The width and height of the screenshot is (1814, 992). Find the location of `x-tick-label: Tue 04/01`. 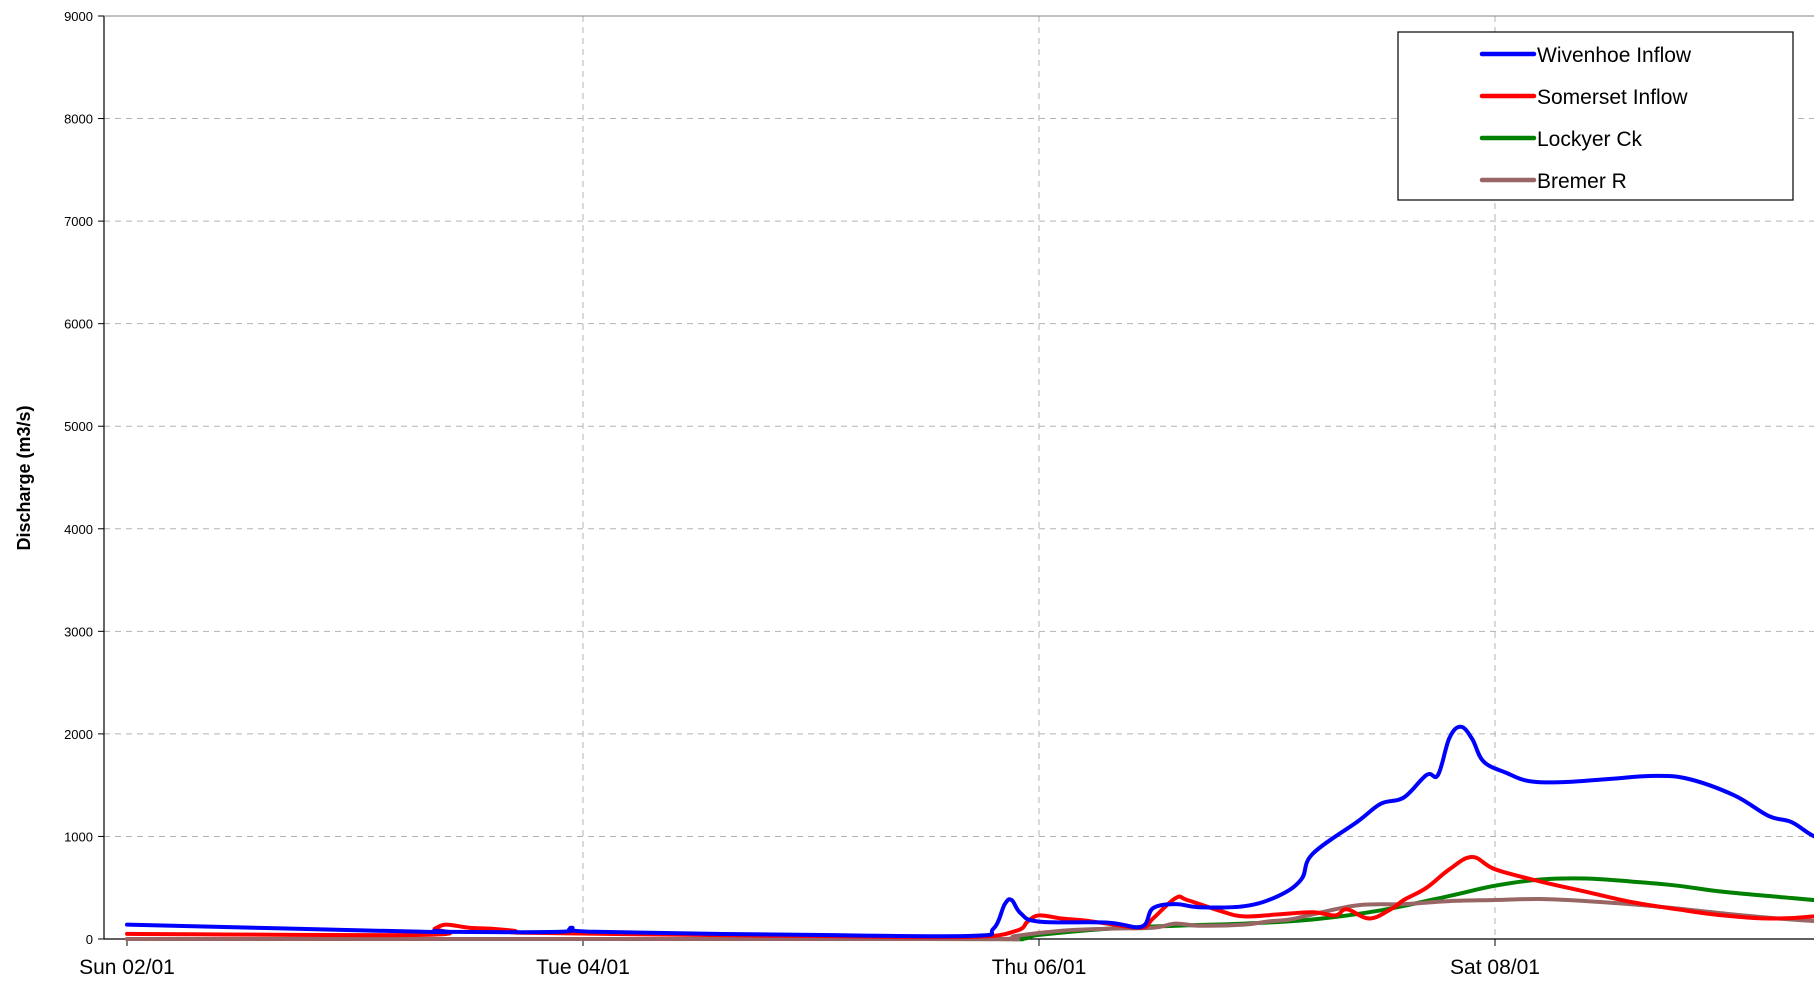

x-tick-label: Tue 04/01 is located at coordinates (583, 967).